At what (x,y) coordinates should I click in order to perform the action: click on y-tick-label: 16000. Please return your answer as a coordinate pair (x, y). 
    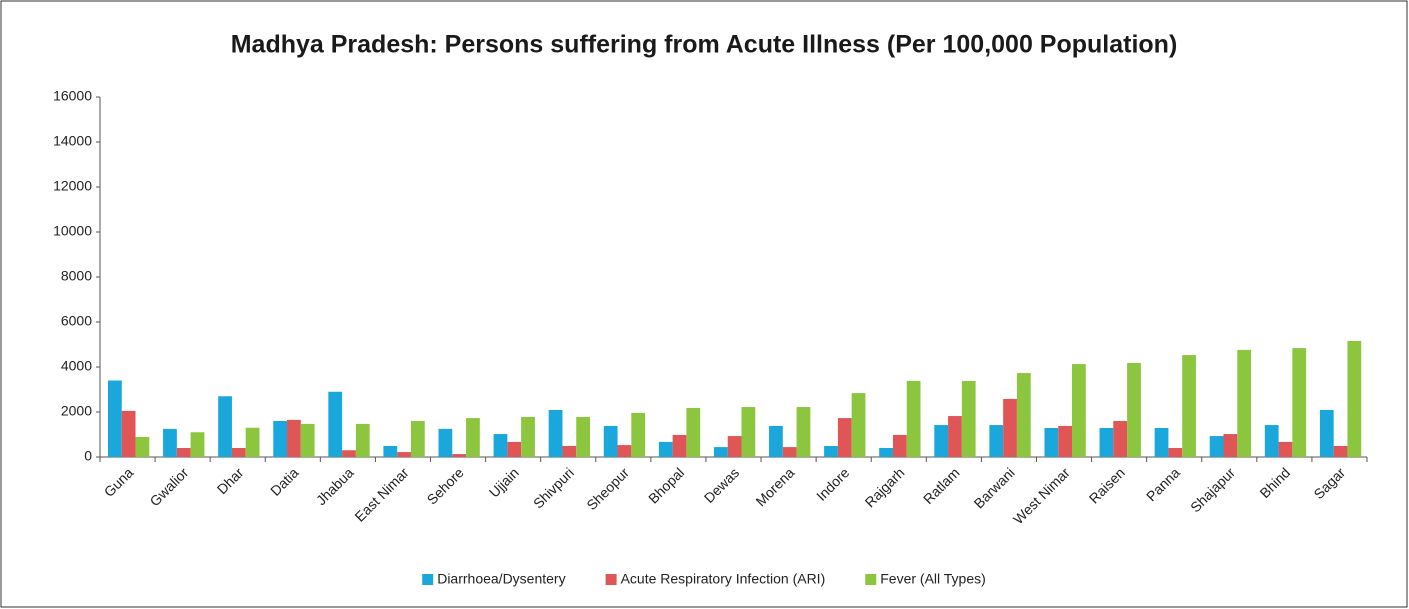
    Looking at the image, I should click on (72, 96).